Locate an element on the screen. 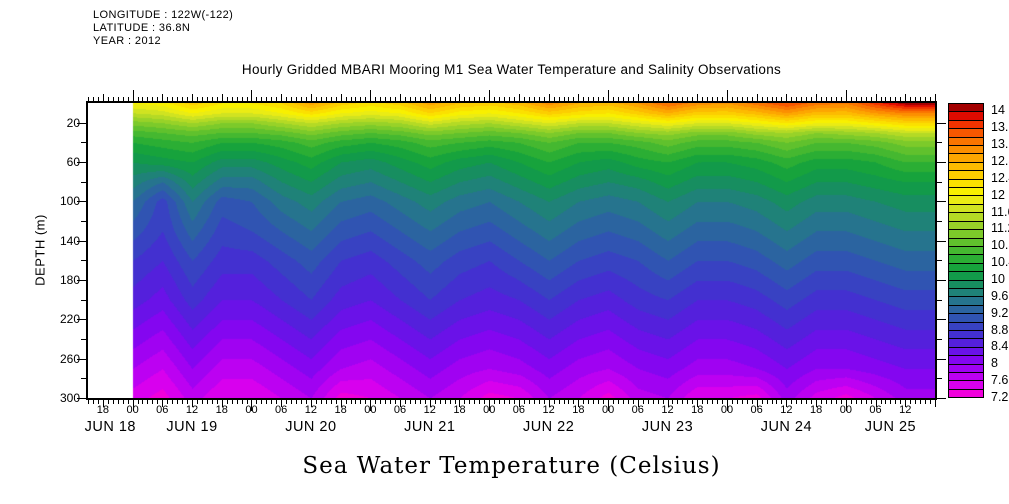  colorbar-tick-label: 11.6 is located at coordinates (1000, 211).